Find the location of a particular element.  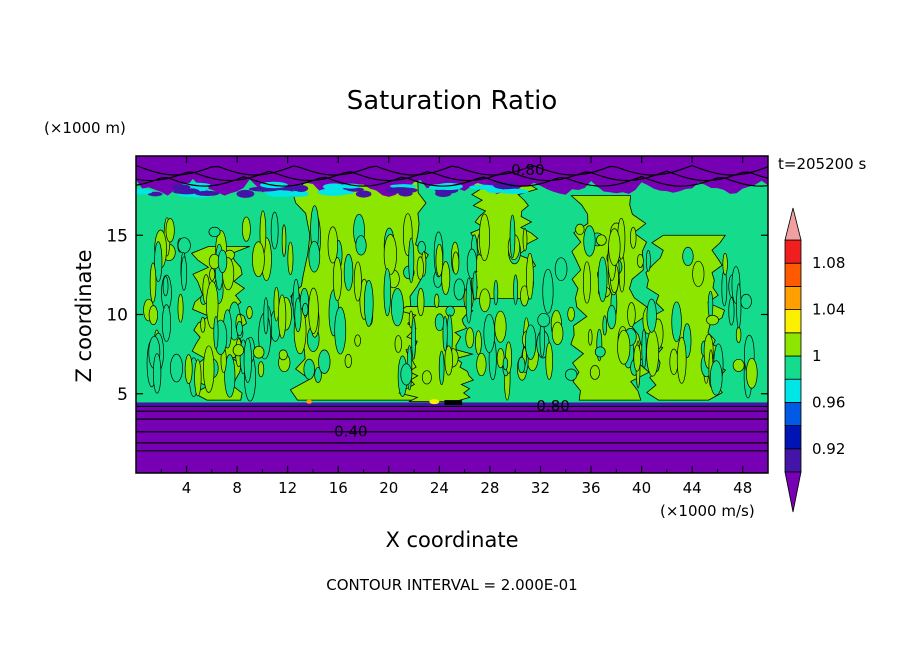

contour-label: 0.80 is located at coordinates (527, 170).